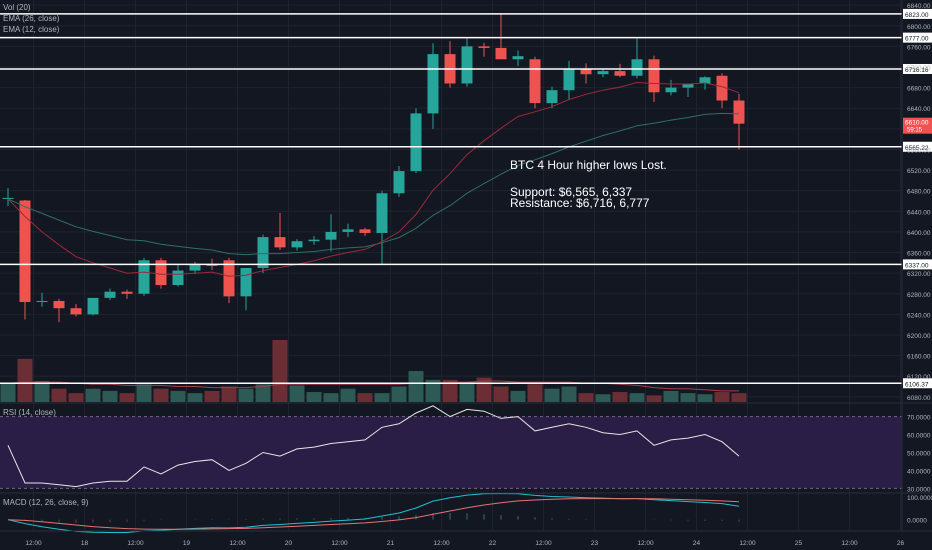 The height and width of the screenshot is (550, 932). I want to click on legend-macd: MACD (12, 26, close, 9), so click(46, 502).